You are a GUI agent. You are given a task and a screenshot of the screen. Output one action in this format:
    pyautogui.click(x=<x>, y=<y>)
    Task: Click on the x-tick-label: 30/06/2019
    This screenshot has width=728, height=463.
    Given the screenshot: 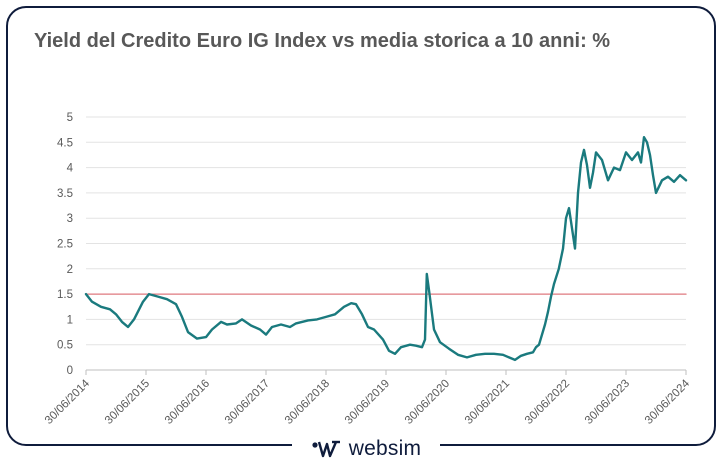 What is the action you would take?
    pyautogui.click(x=367, y=402)
    